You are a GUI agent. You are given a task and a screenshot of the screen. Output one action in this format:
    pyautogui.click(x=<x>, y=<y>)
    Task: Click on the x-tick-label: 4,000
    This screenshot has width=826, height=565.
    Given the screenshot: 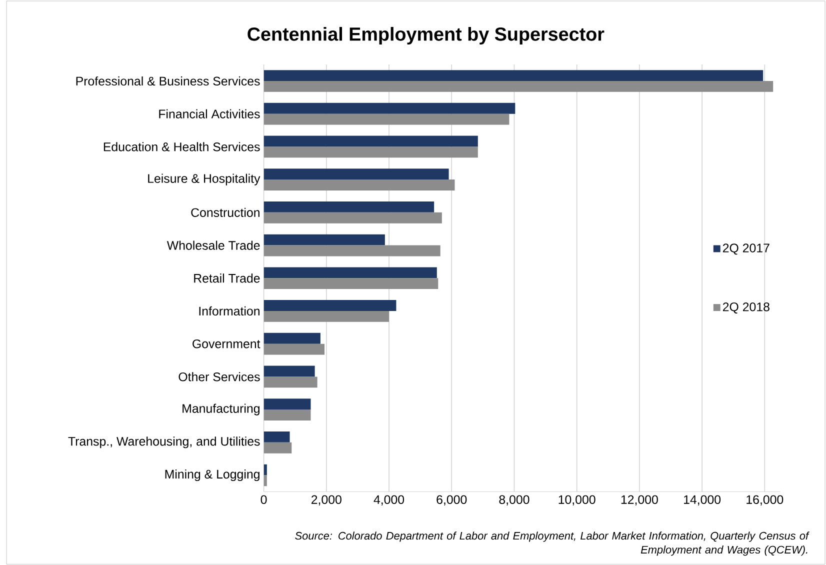 What is the action you would take?
    pyautogui.click(x=389, y=500)
    